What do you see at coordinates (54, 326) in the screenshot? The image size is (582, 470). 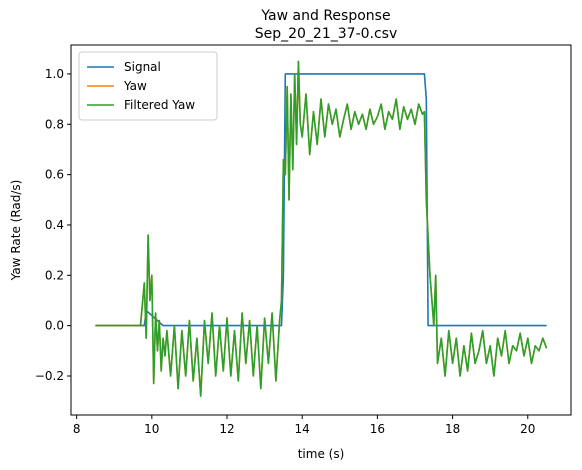 I see `y-tick-label: 0.0` at bounding box center [54, 326].